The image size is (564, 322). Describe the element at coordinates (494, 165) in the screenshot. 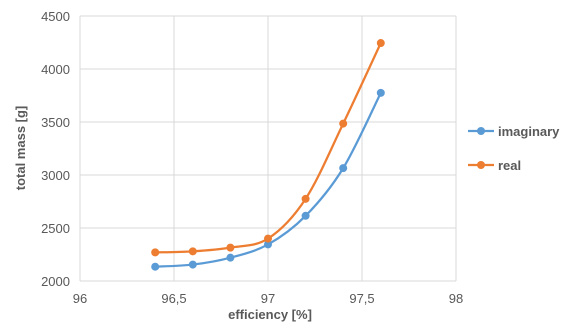

I see `legend-item-real: real` at that location.